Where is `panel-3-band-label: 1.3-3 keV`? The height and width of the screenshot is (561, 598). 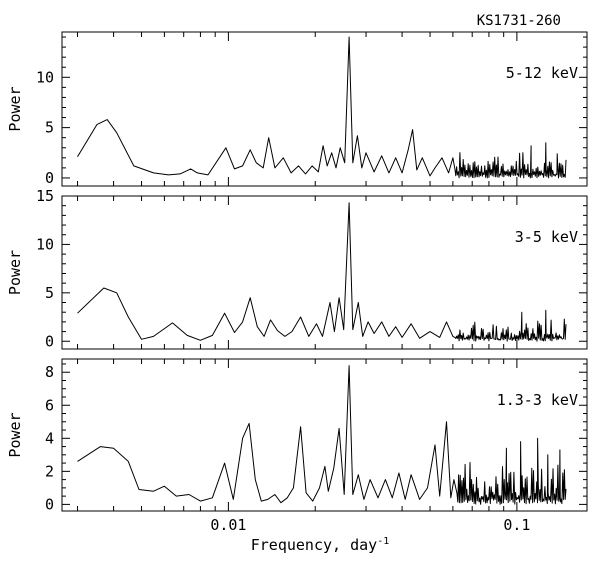
panel-3-band-label: 1.3-3 keV is located at coordinates (537, 400).